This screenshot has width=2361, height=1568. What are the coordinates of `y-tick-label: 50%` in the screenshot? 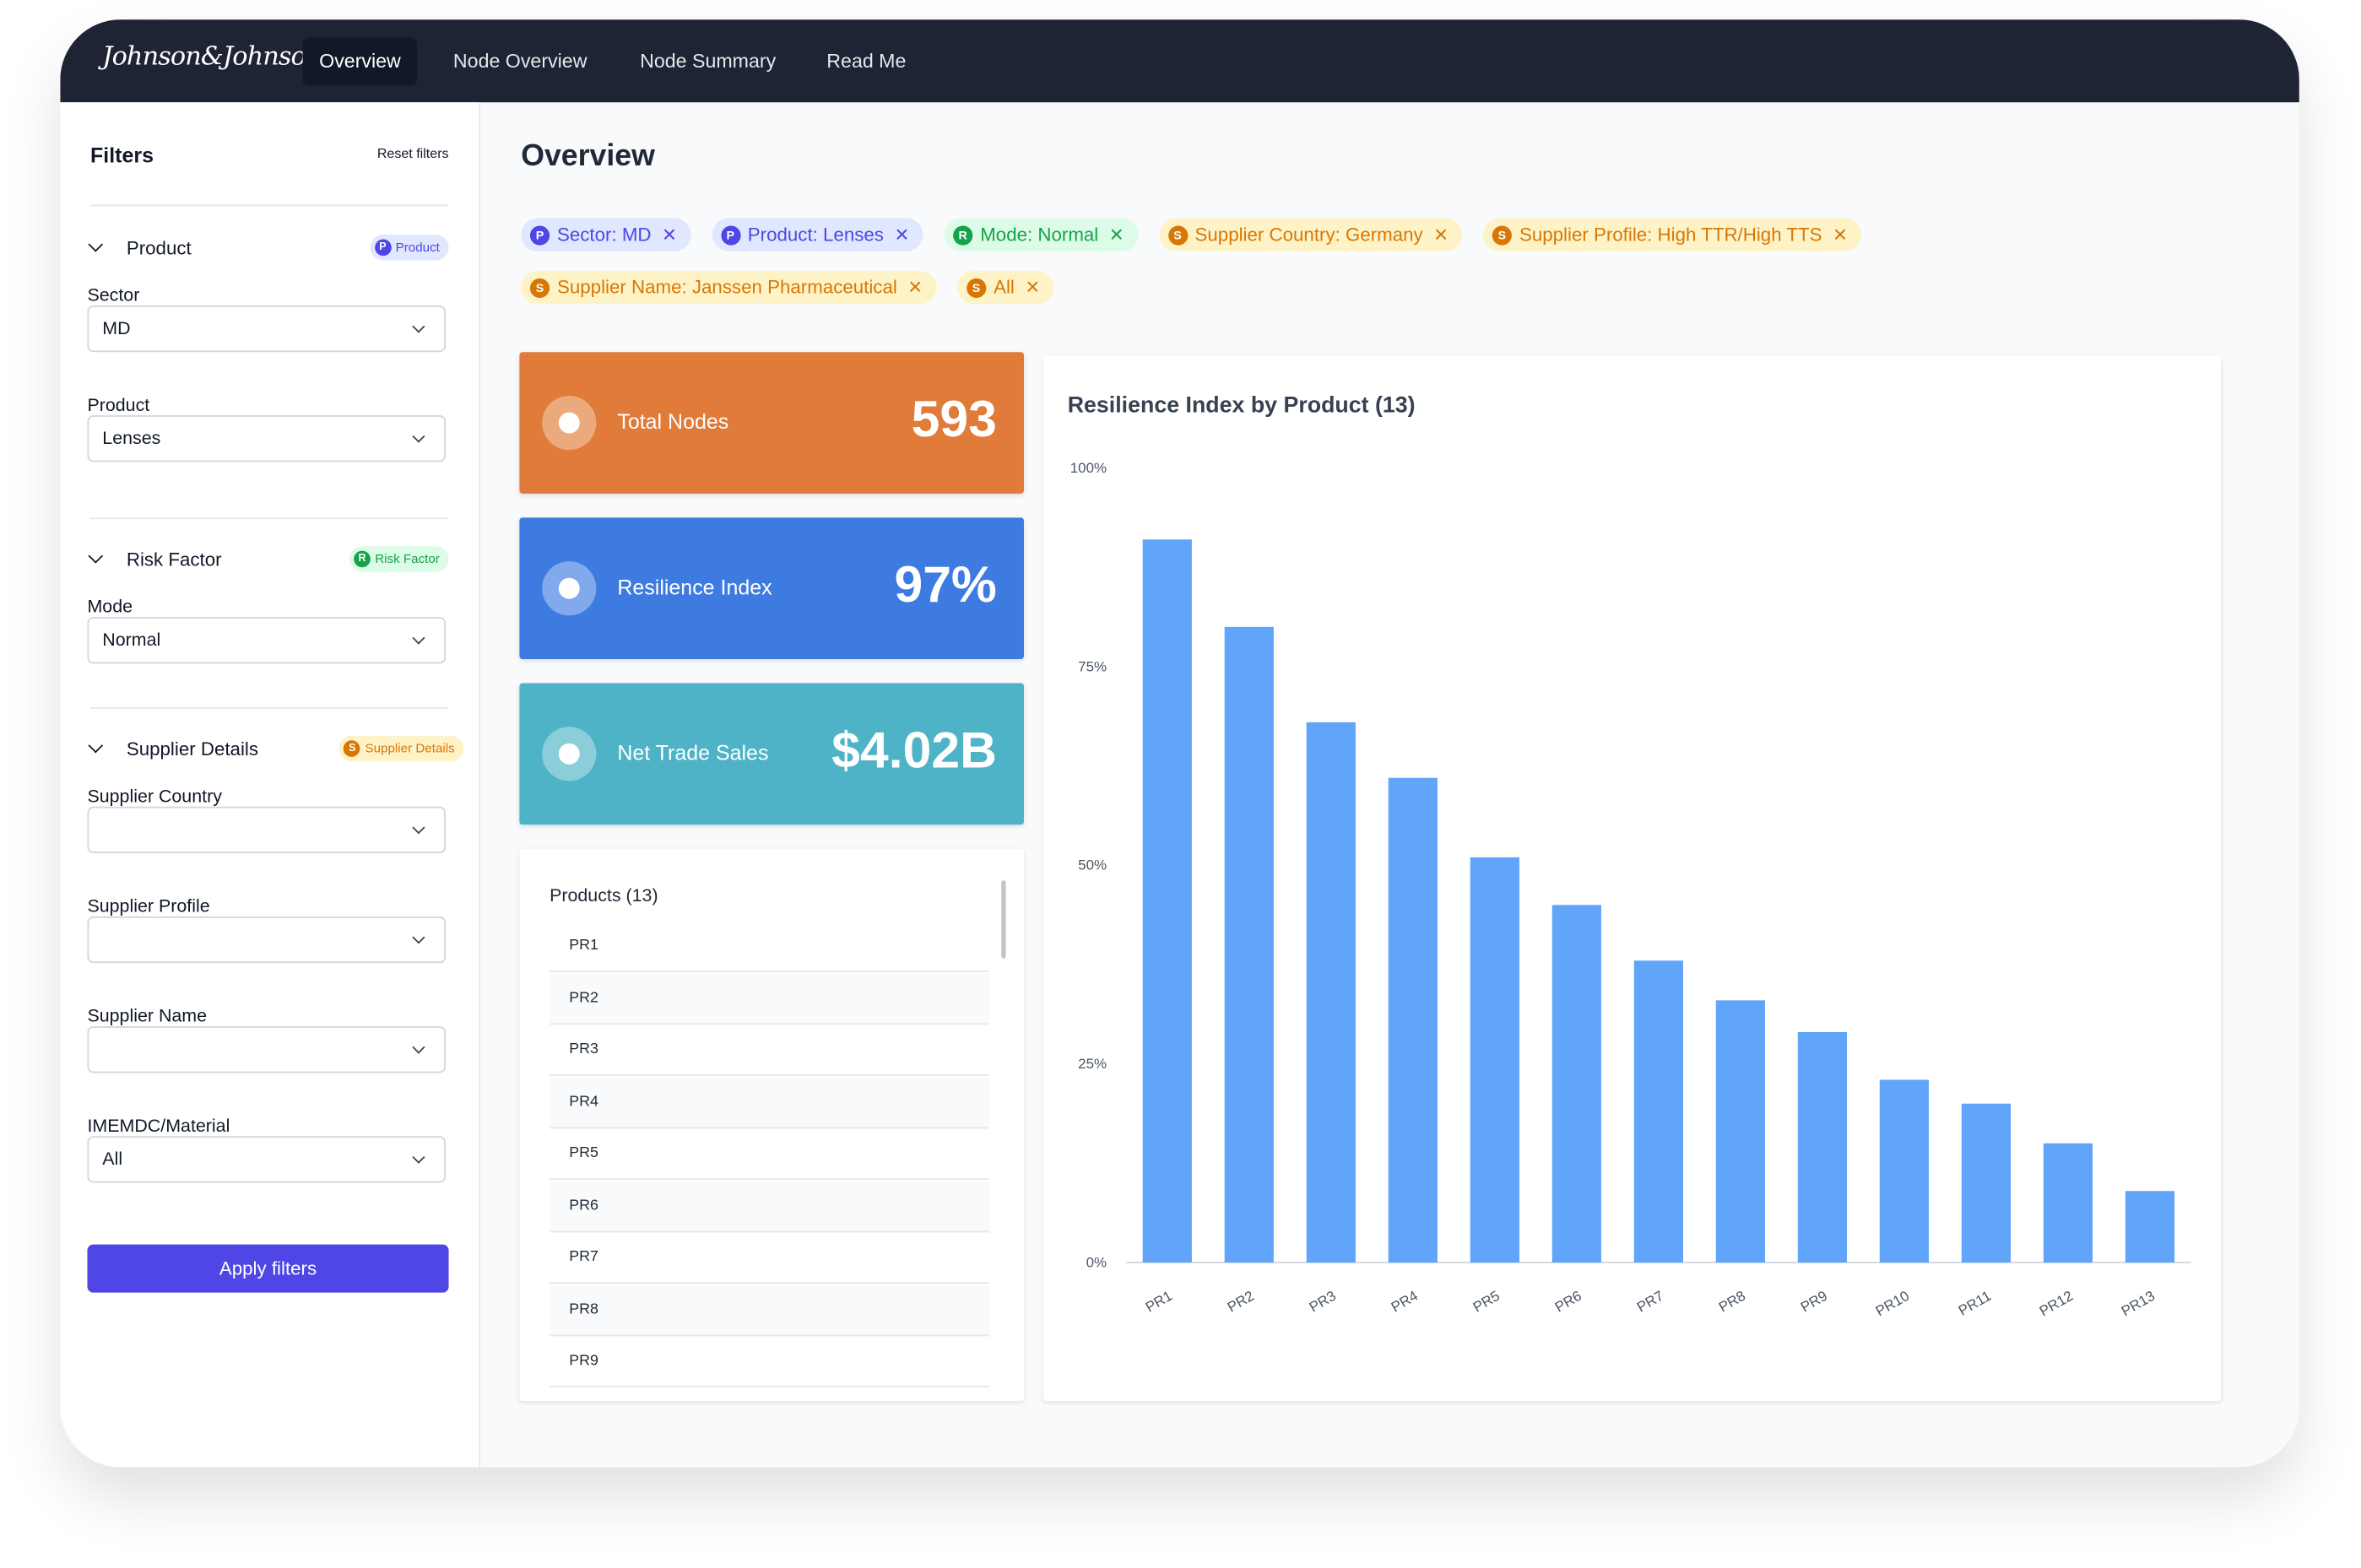 It's located at (1093, 865).